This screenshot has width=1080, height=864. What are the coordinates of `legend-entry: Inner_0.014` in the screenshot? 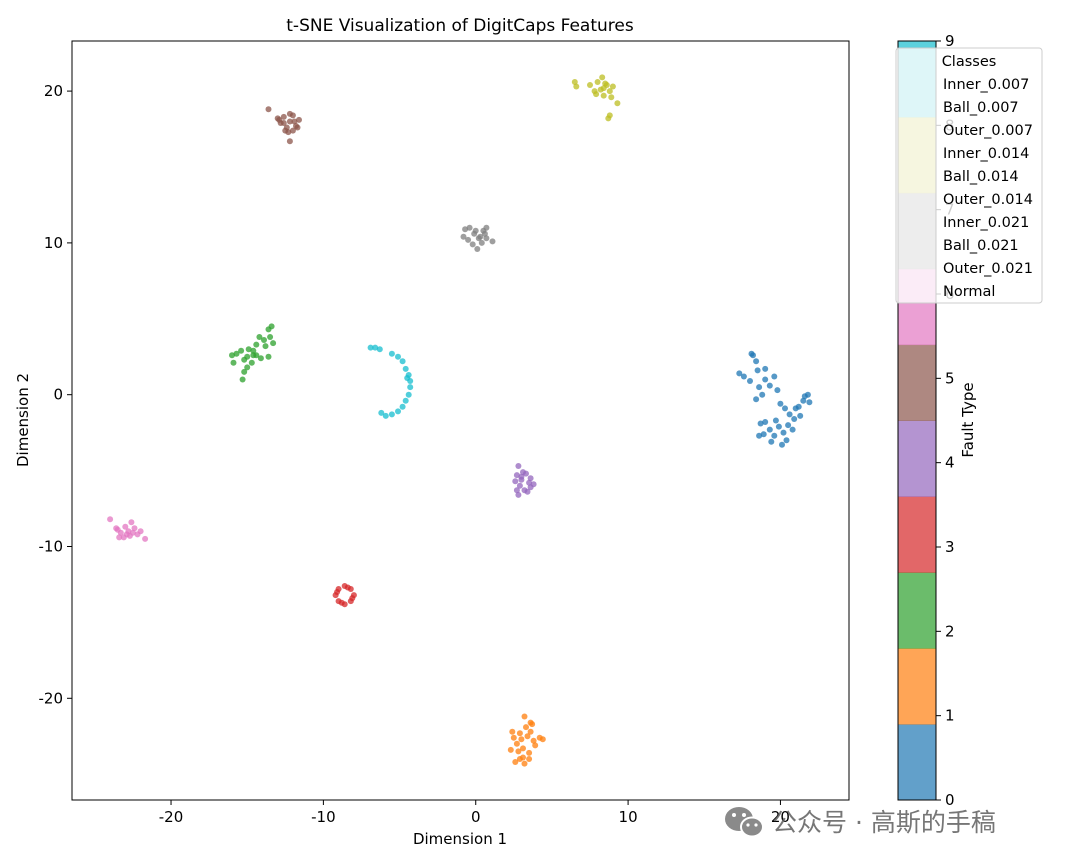 It's located at (986, 154).